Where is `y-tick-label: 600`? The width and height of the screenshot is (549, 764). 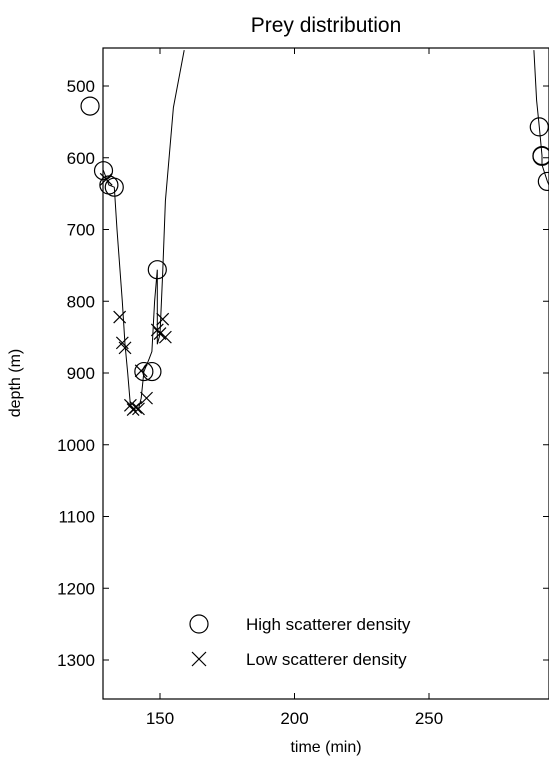 y-tick-label: 600 is located at coordinates (81, 158).